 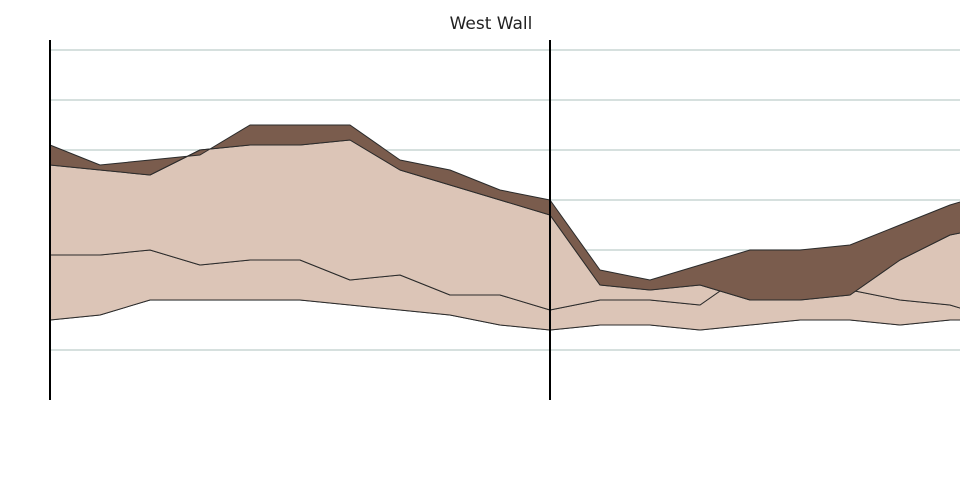 I want to click on chart-title: West Wall, so click(x=491, y=24).